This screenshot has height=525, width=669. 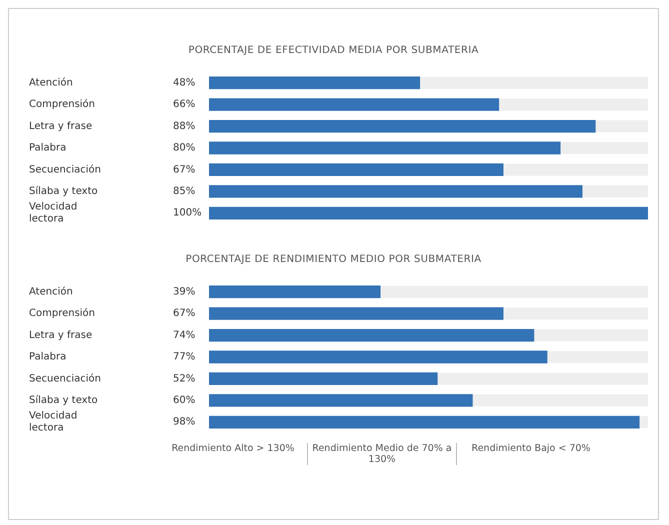 I want to click on chart-title: PORCENTAJE DE RENDIMIENTO MEDIO POR SUBMATERIA, so click(x=333, y=259).